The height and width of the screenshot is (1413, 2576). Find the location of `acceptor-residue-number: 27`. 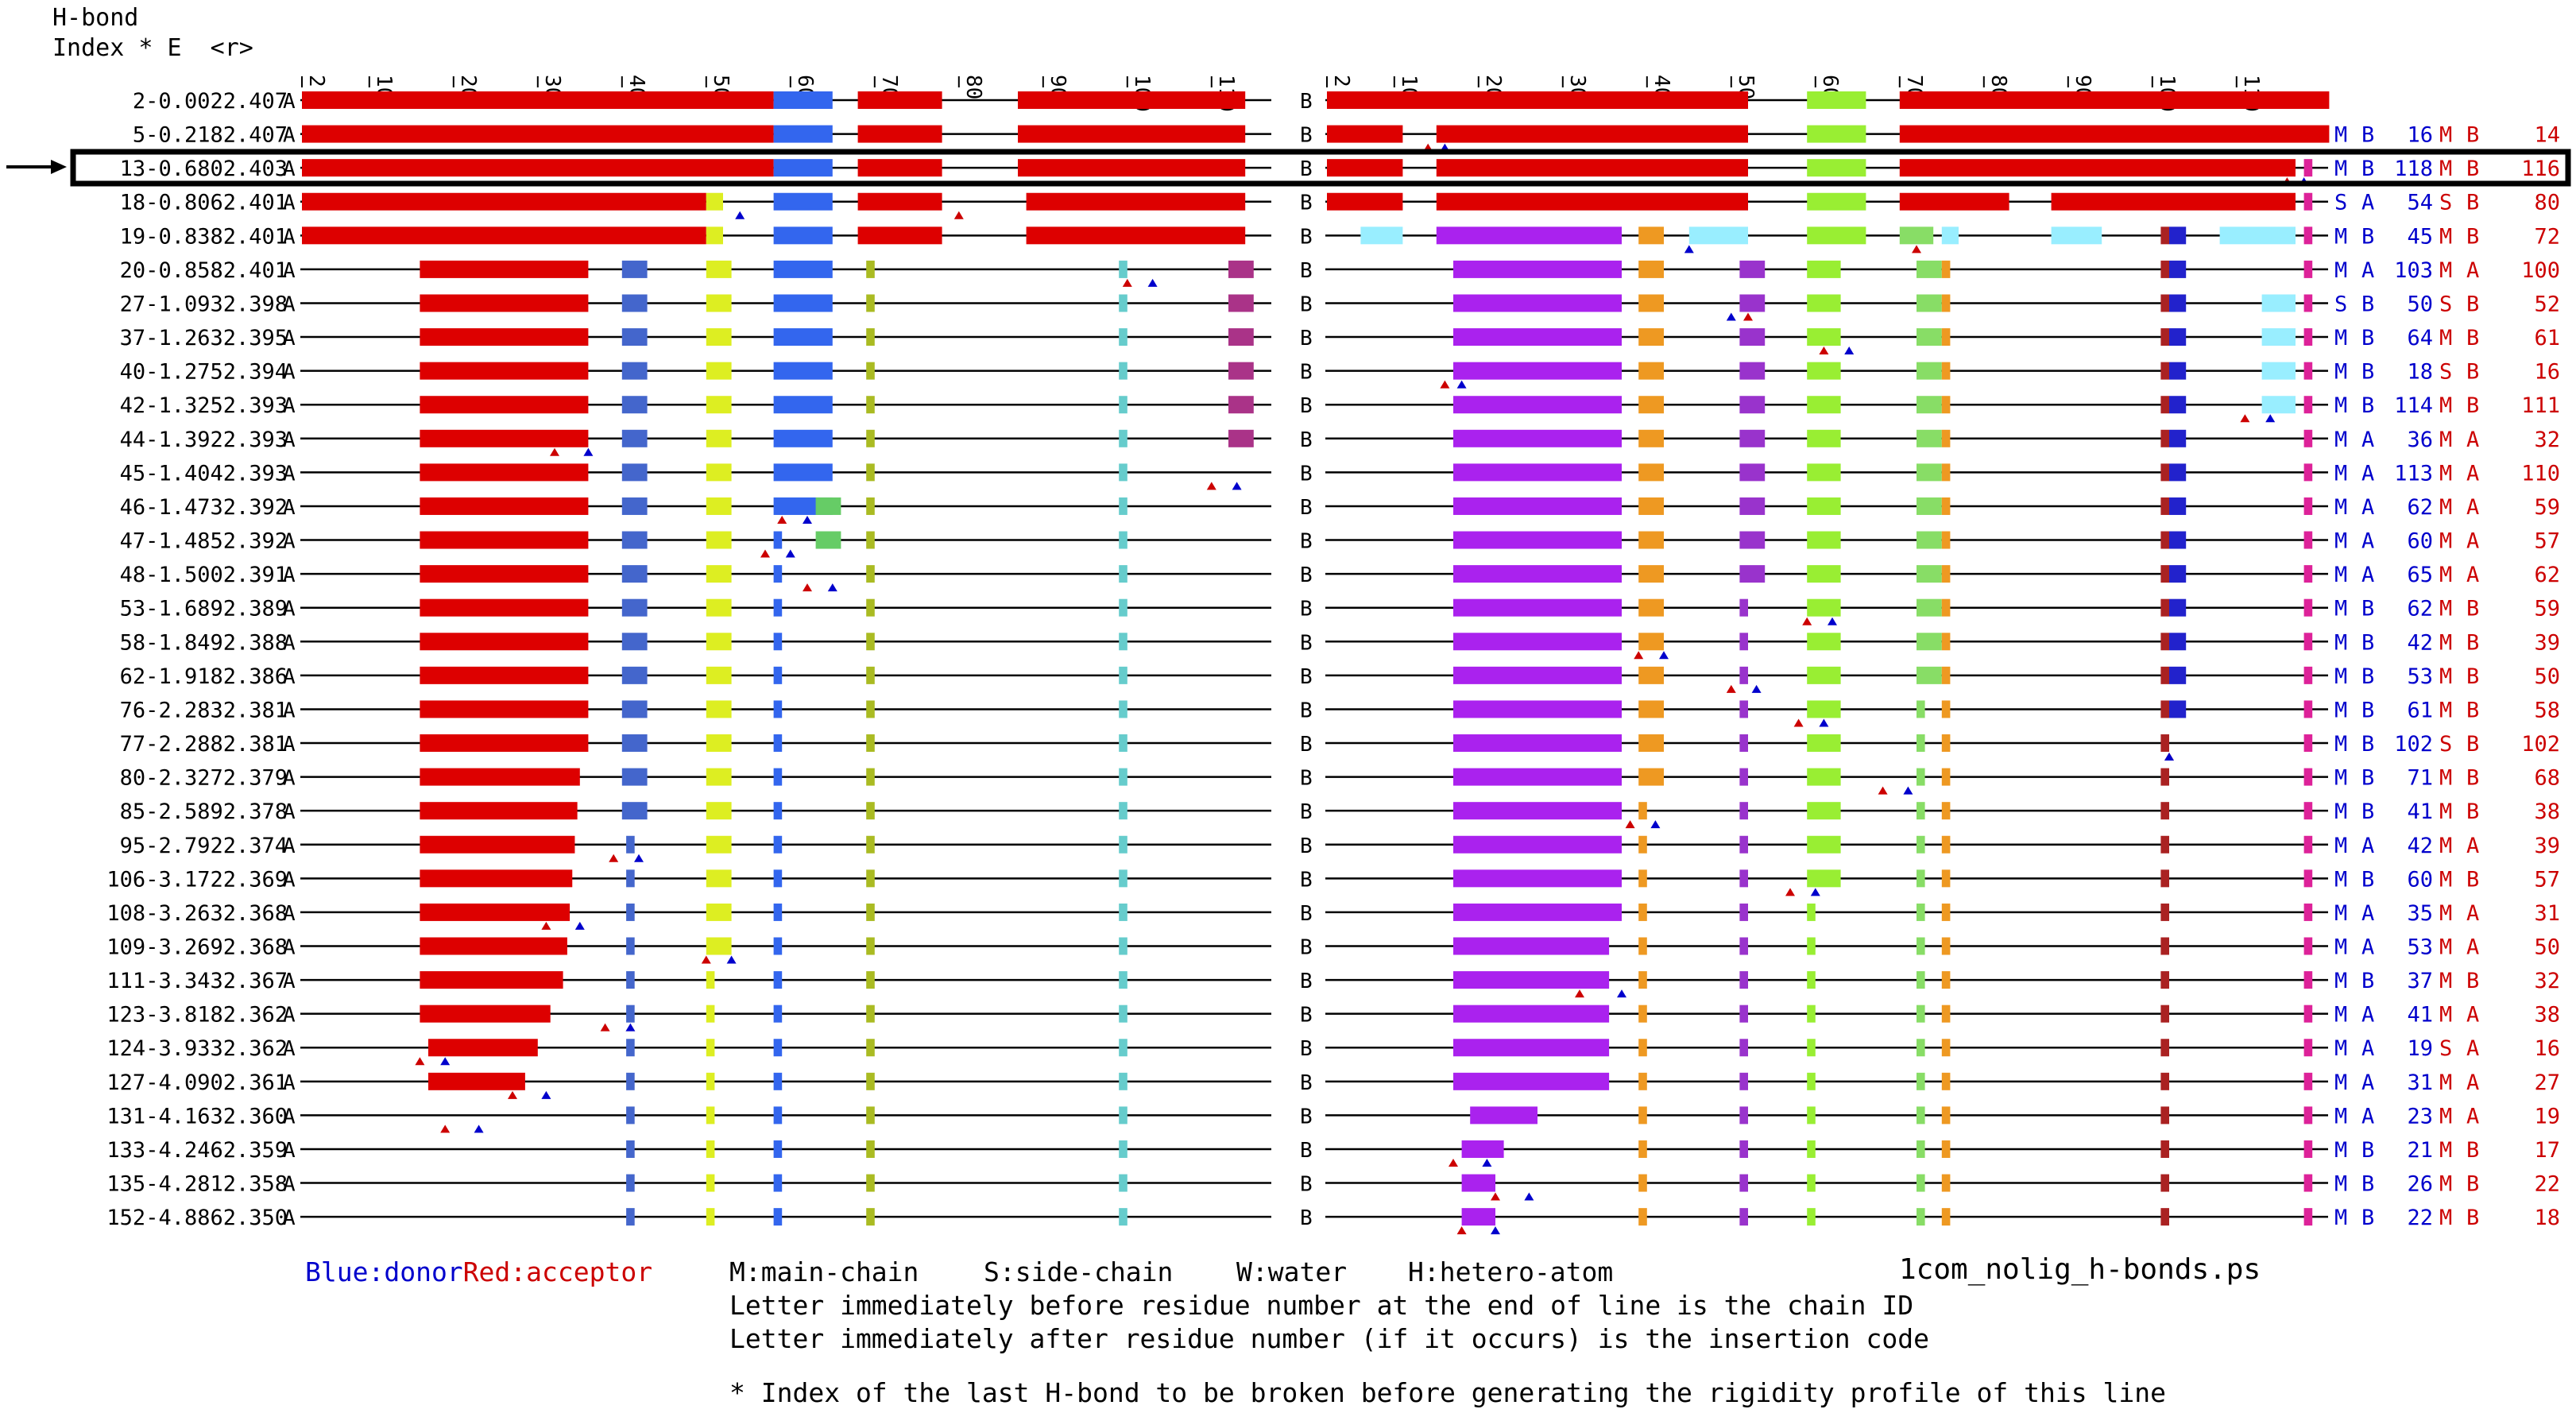

acceptor-residue-number: 27 is located at coordinates (2547, 1083).